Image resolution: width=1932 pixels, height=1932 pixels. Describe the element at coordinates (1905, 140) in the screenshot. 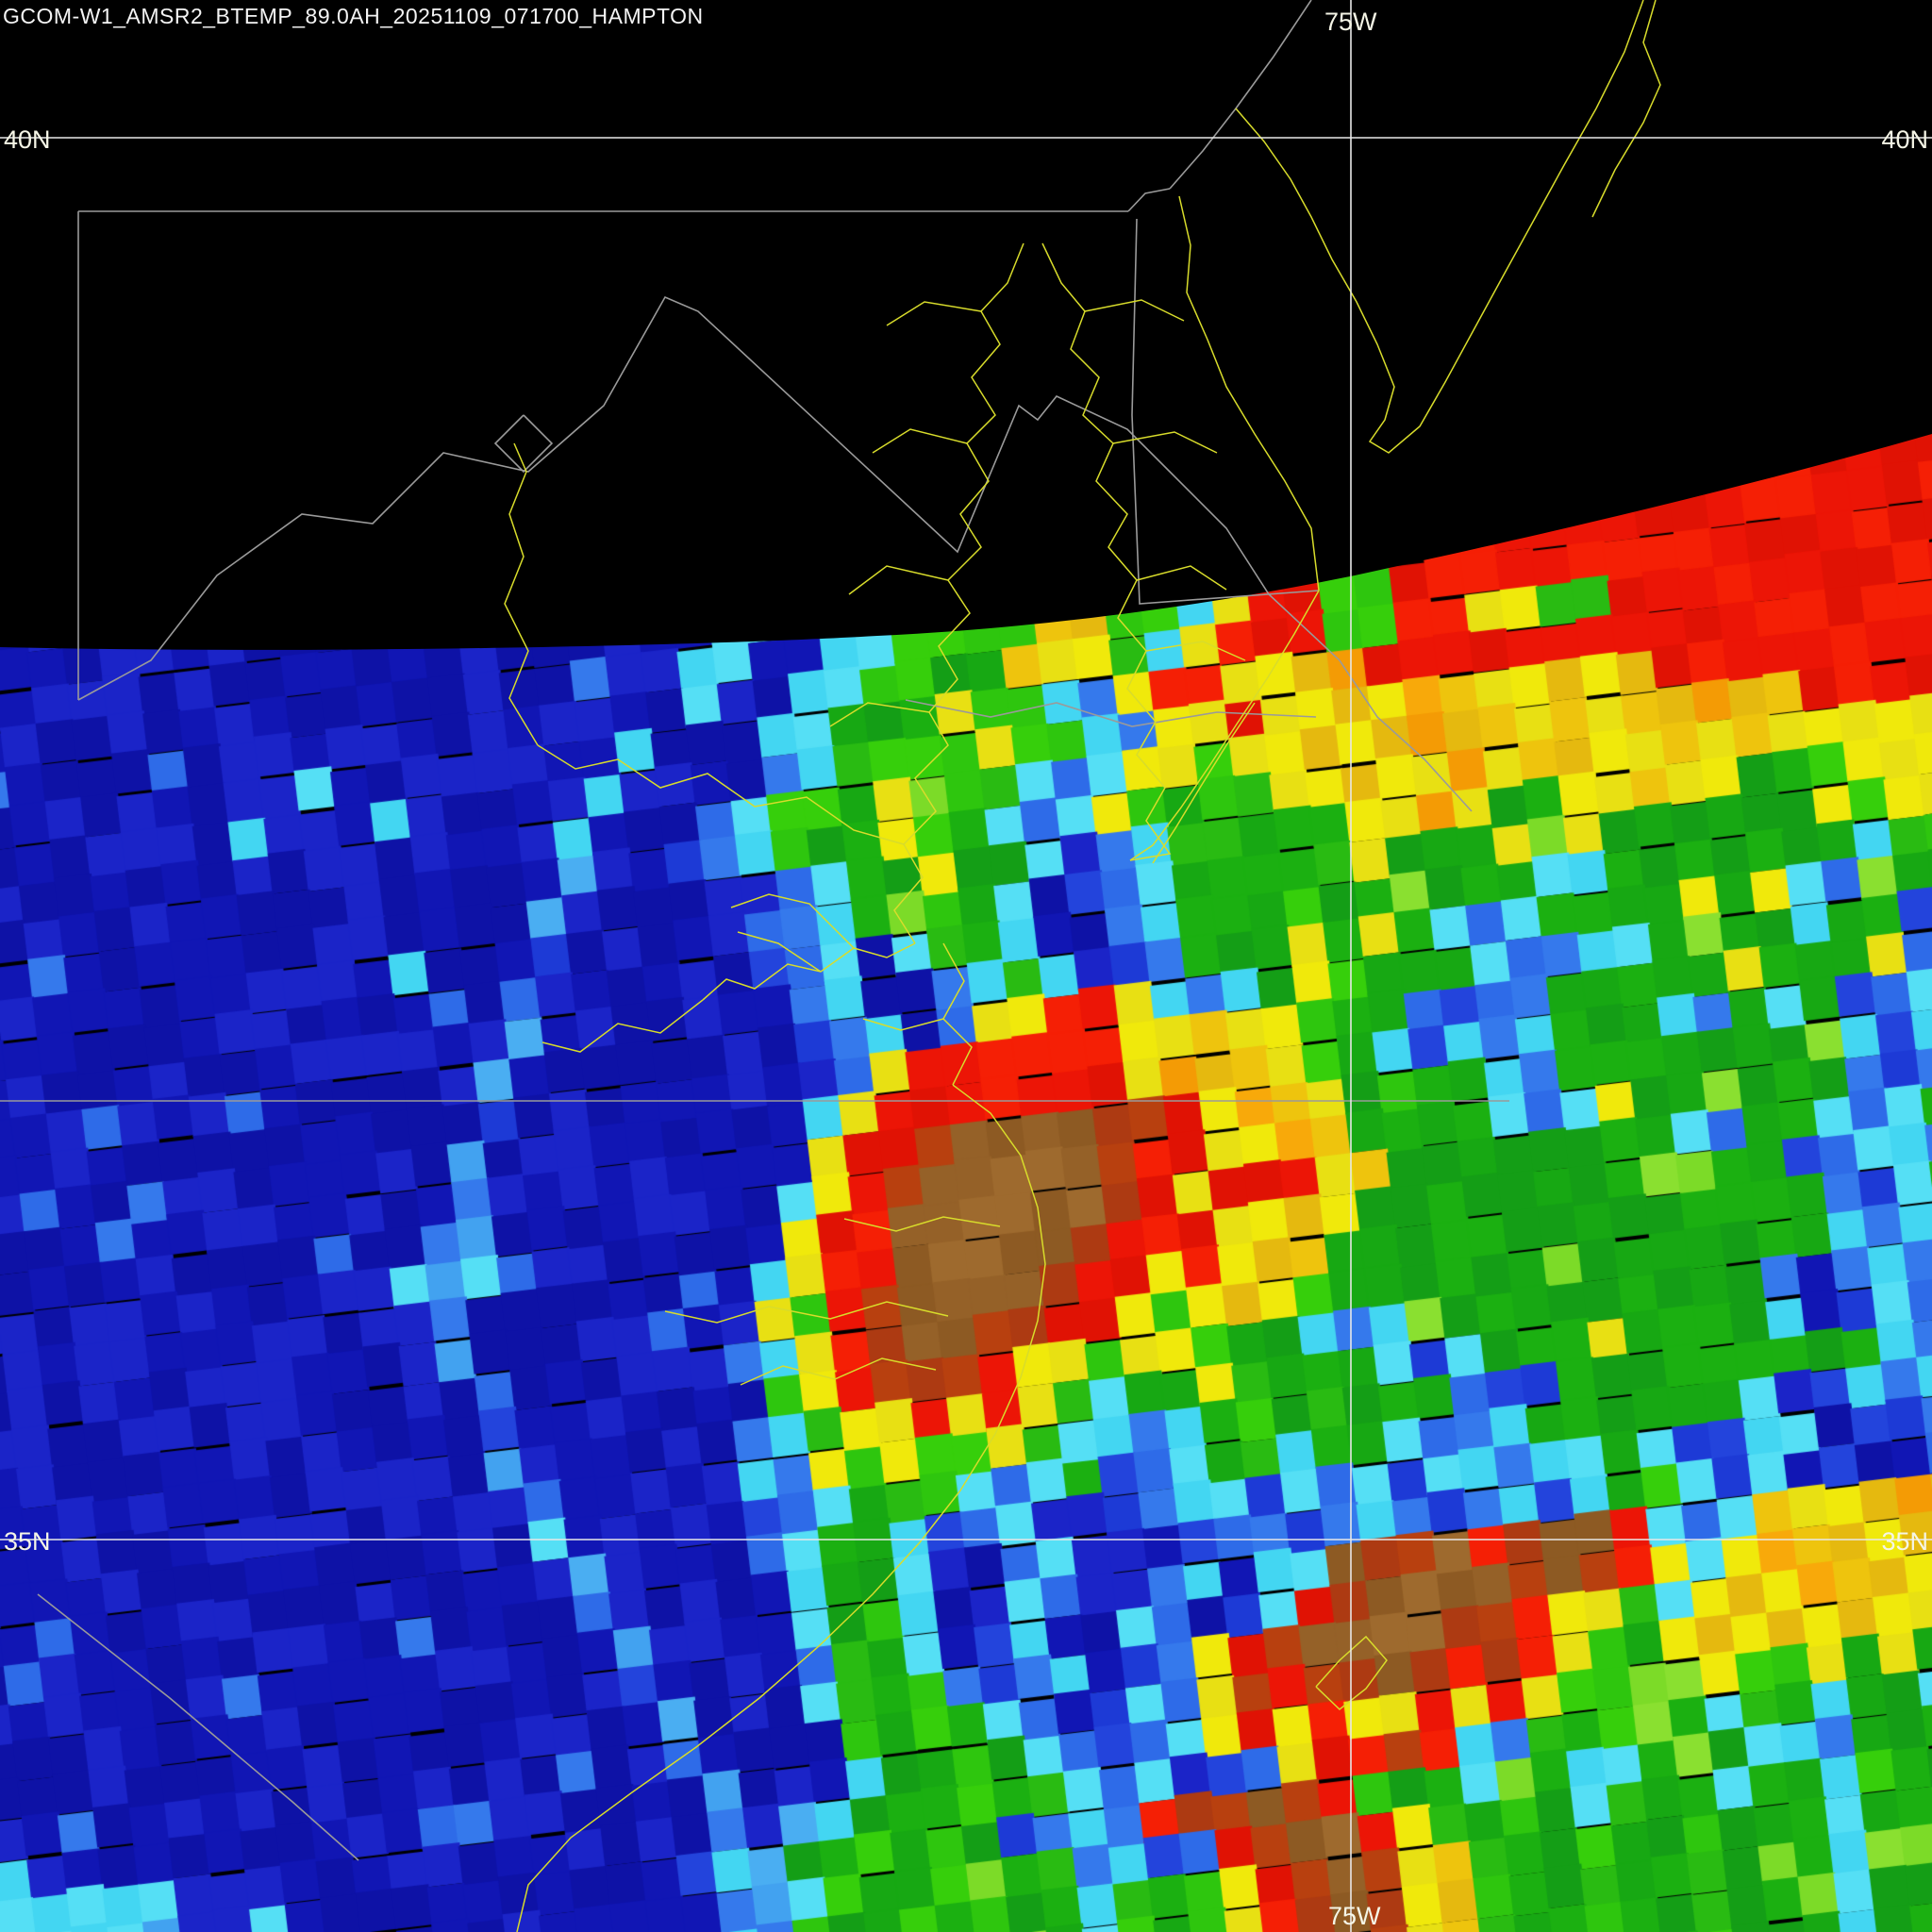

I see `graticule-label-40n-right: 40N` at that location.